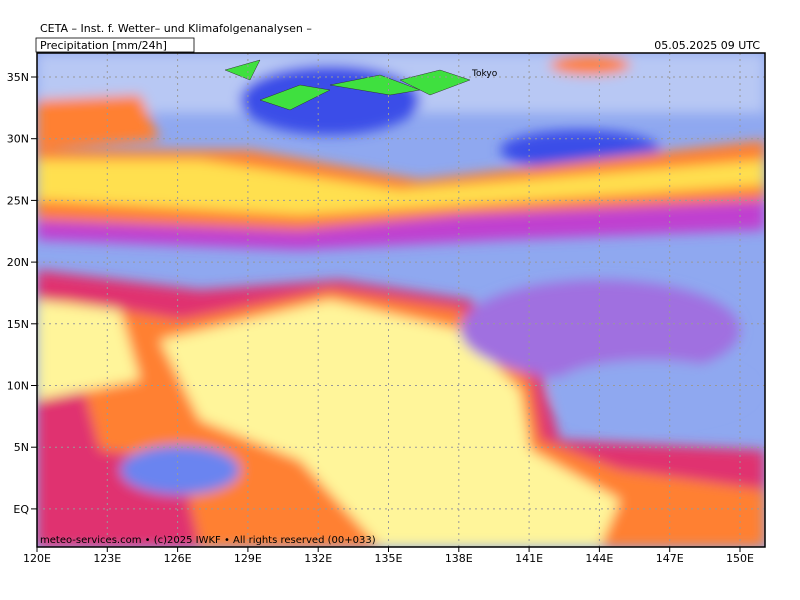  What do you see at coordinates (318, 558) in the screenshot?
I see `lon-label: 132E` at bounding box center [318, 558].